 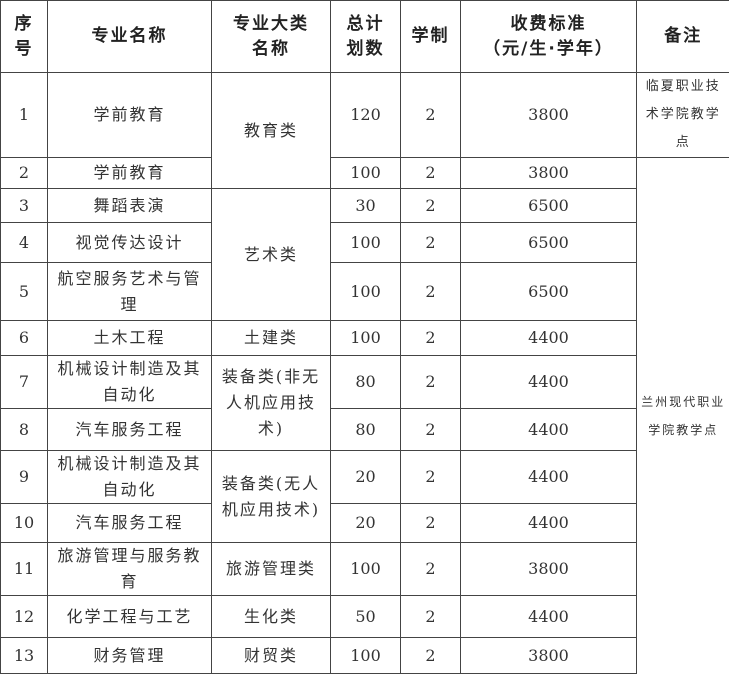 I want to click on row-number: 10, so click(x=24, y=523).